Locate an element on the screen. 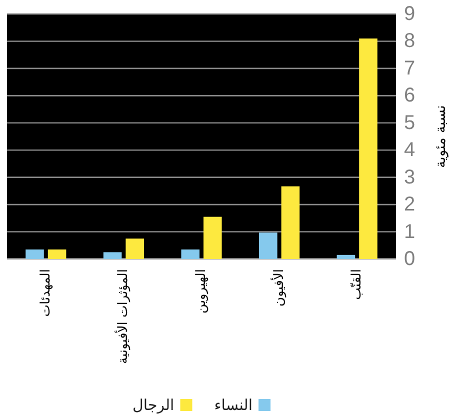 The width and height of the screenshot is (456, 417). legend-label: الرجال is located at coordinates (153, 405).